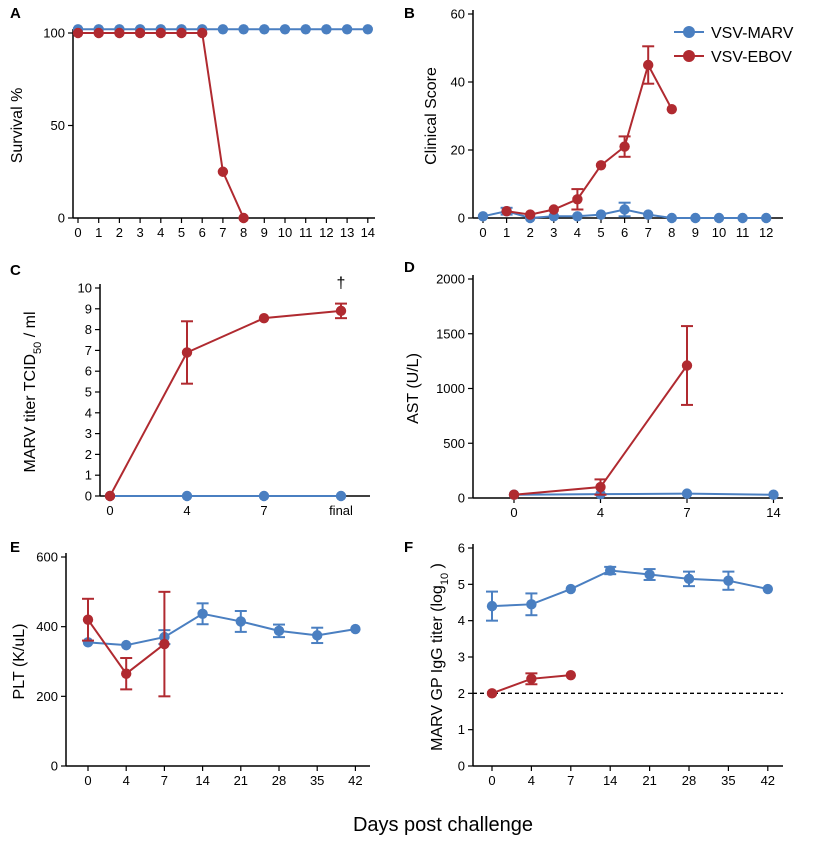 Image resolution: width=828 pixels, height=841 pixels. What do you see at coordinates (15, 547) in the screenshot?
I see `panel-label-e: E` at bounding box center [15, 547].